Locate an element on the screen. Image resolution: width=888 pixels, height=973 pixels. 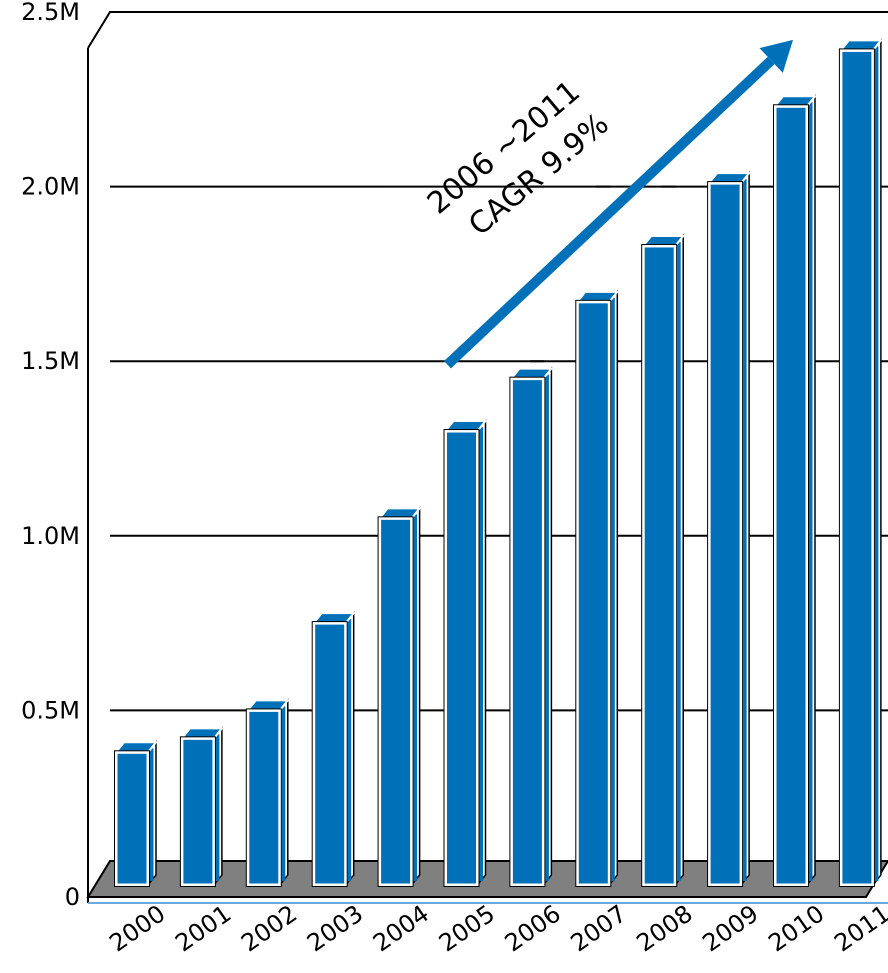
bar-2011 is located at coordinates (860, 463).